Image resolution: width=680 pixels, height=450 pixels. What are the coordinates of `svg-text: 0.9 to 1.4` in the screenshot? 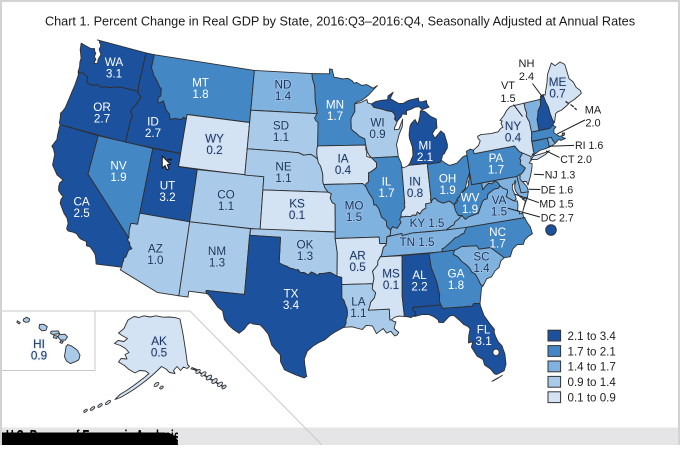 It's located at (592, 382).